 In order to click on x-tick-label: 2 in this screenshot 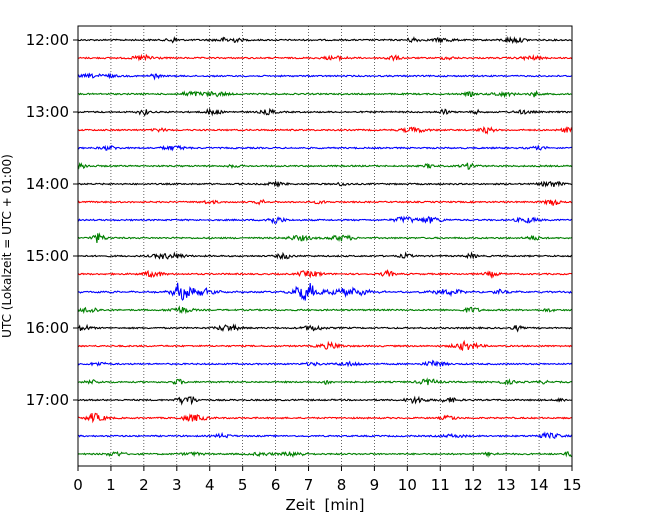, I will do `click(144, 485)`.